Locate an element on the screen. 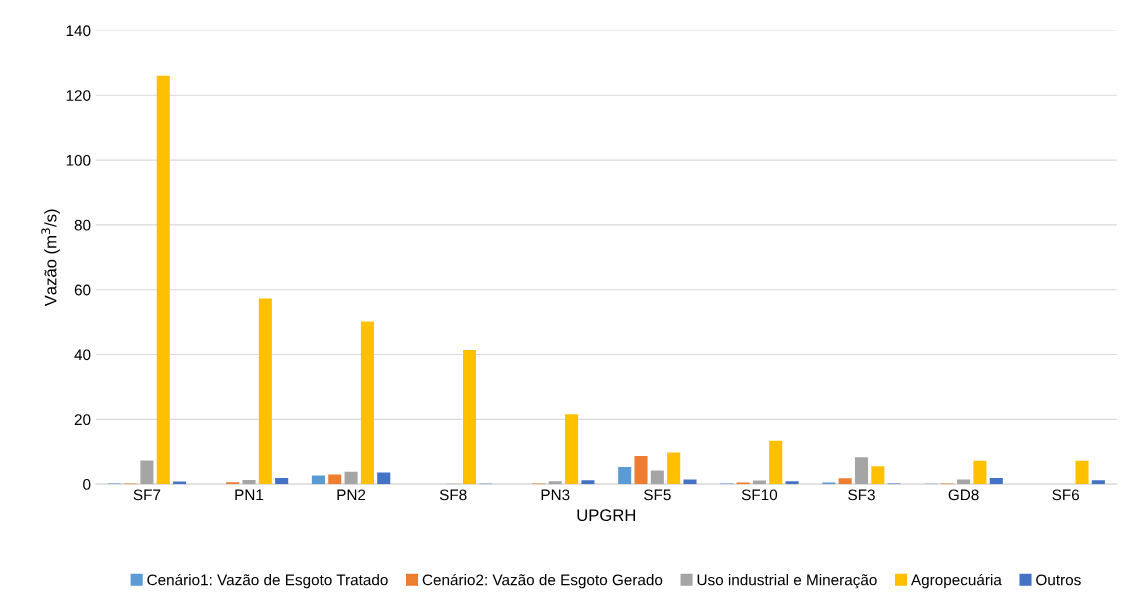 This screenshot has width=1128, height=609. x-tick-label: SF6 is located at coordinates (1066, 495).